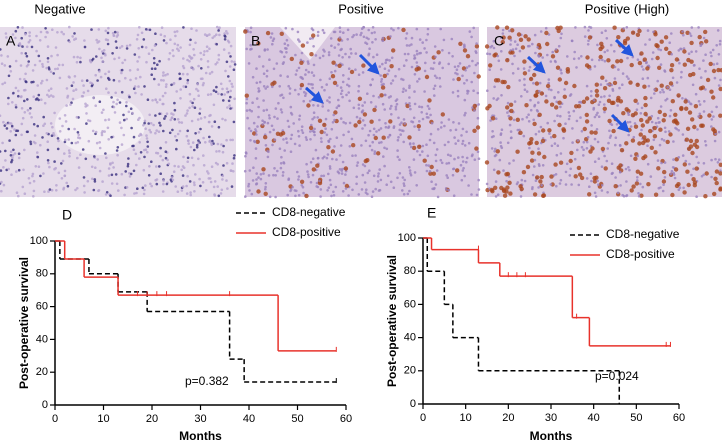 This screenshot has height=445, width=722. I want to click on y-tick-label: 100, so click(39, 241).